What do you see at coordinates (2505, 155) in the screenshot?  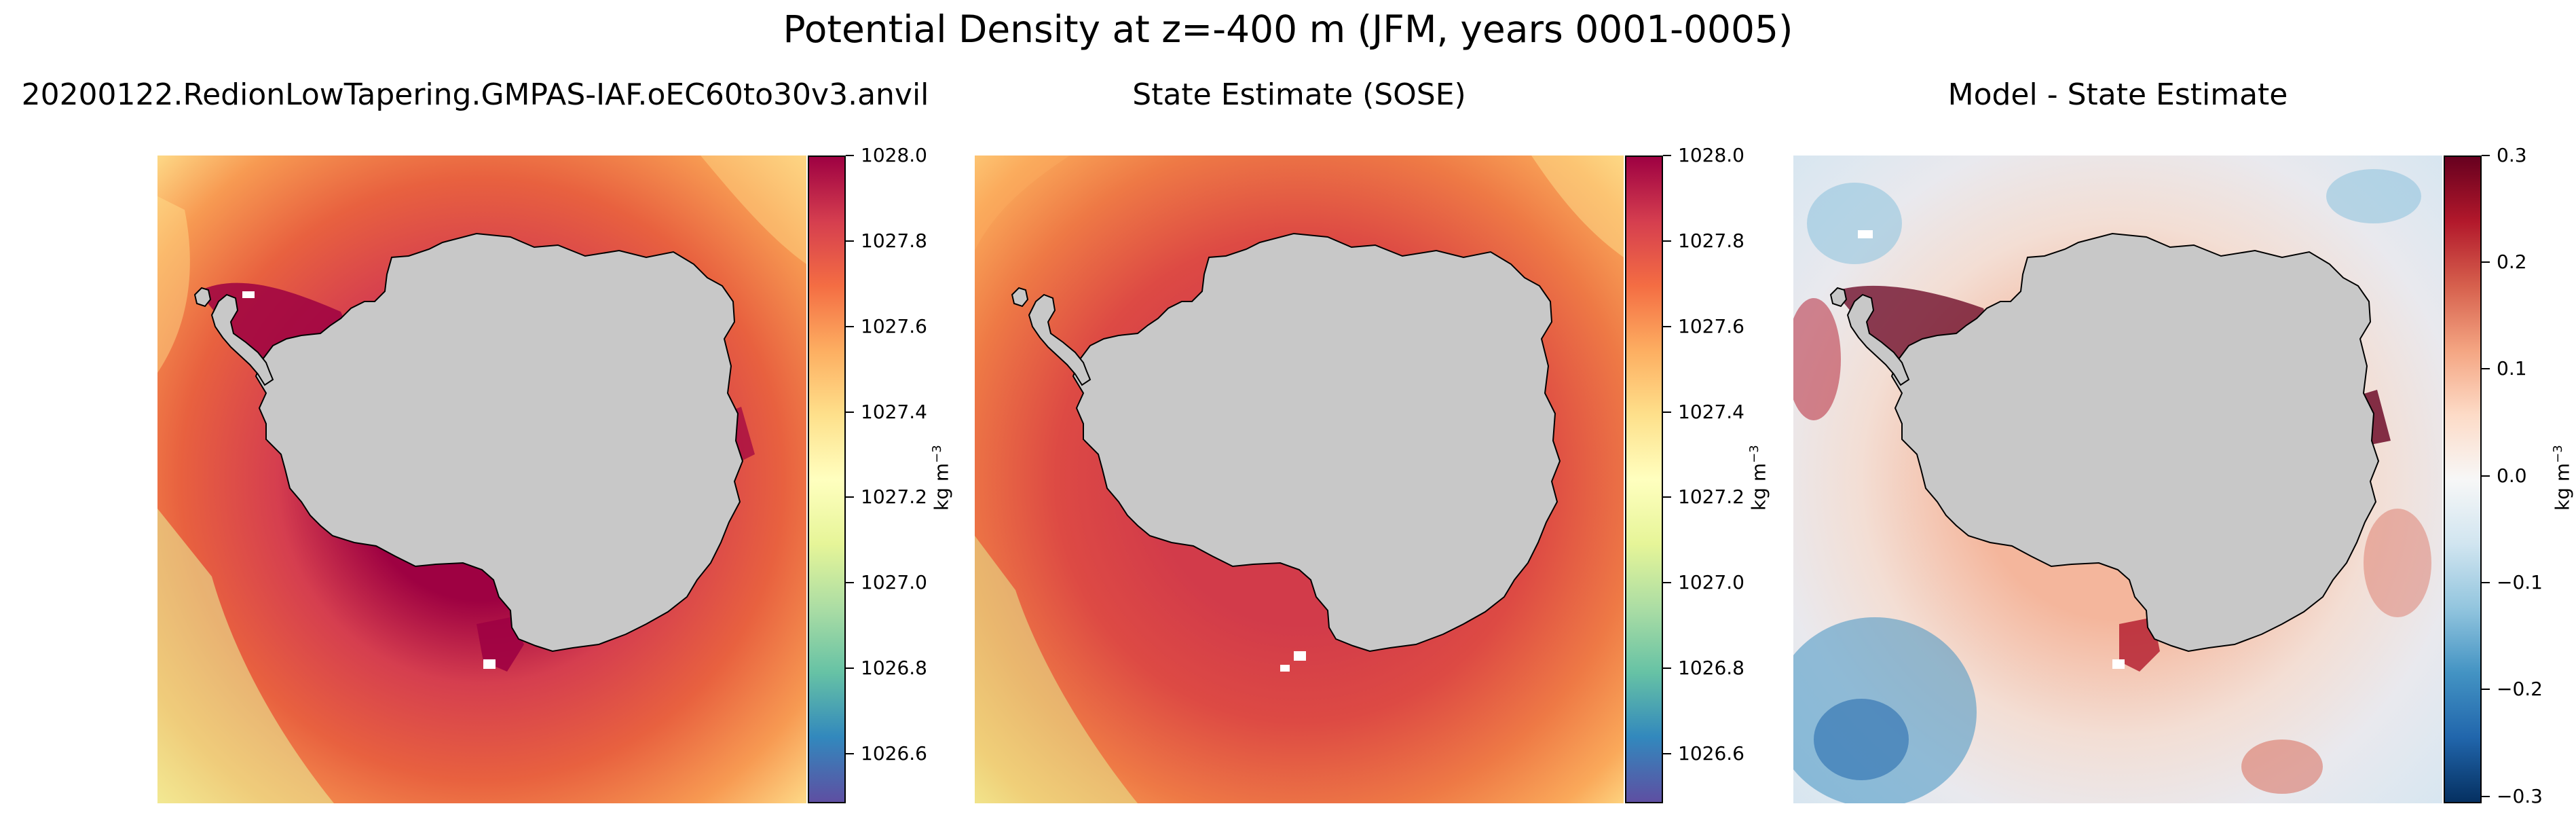 I see `cbar-tick: 0.3` at bounding box center [2505, 155].